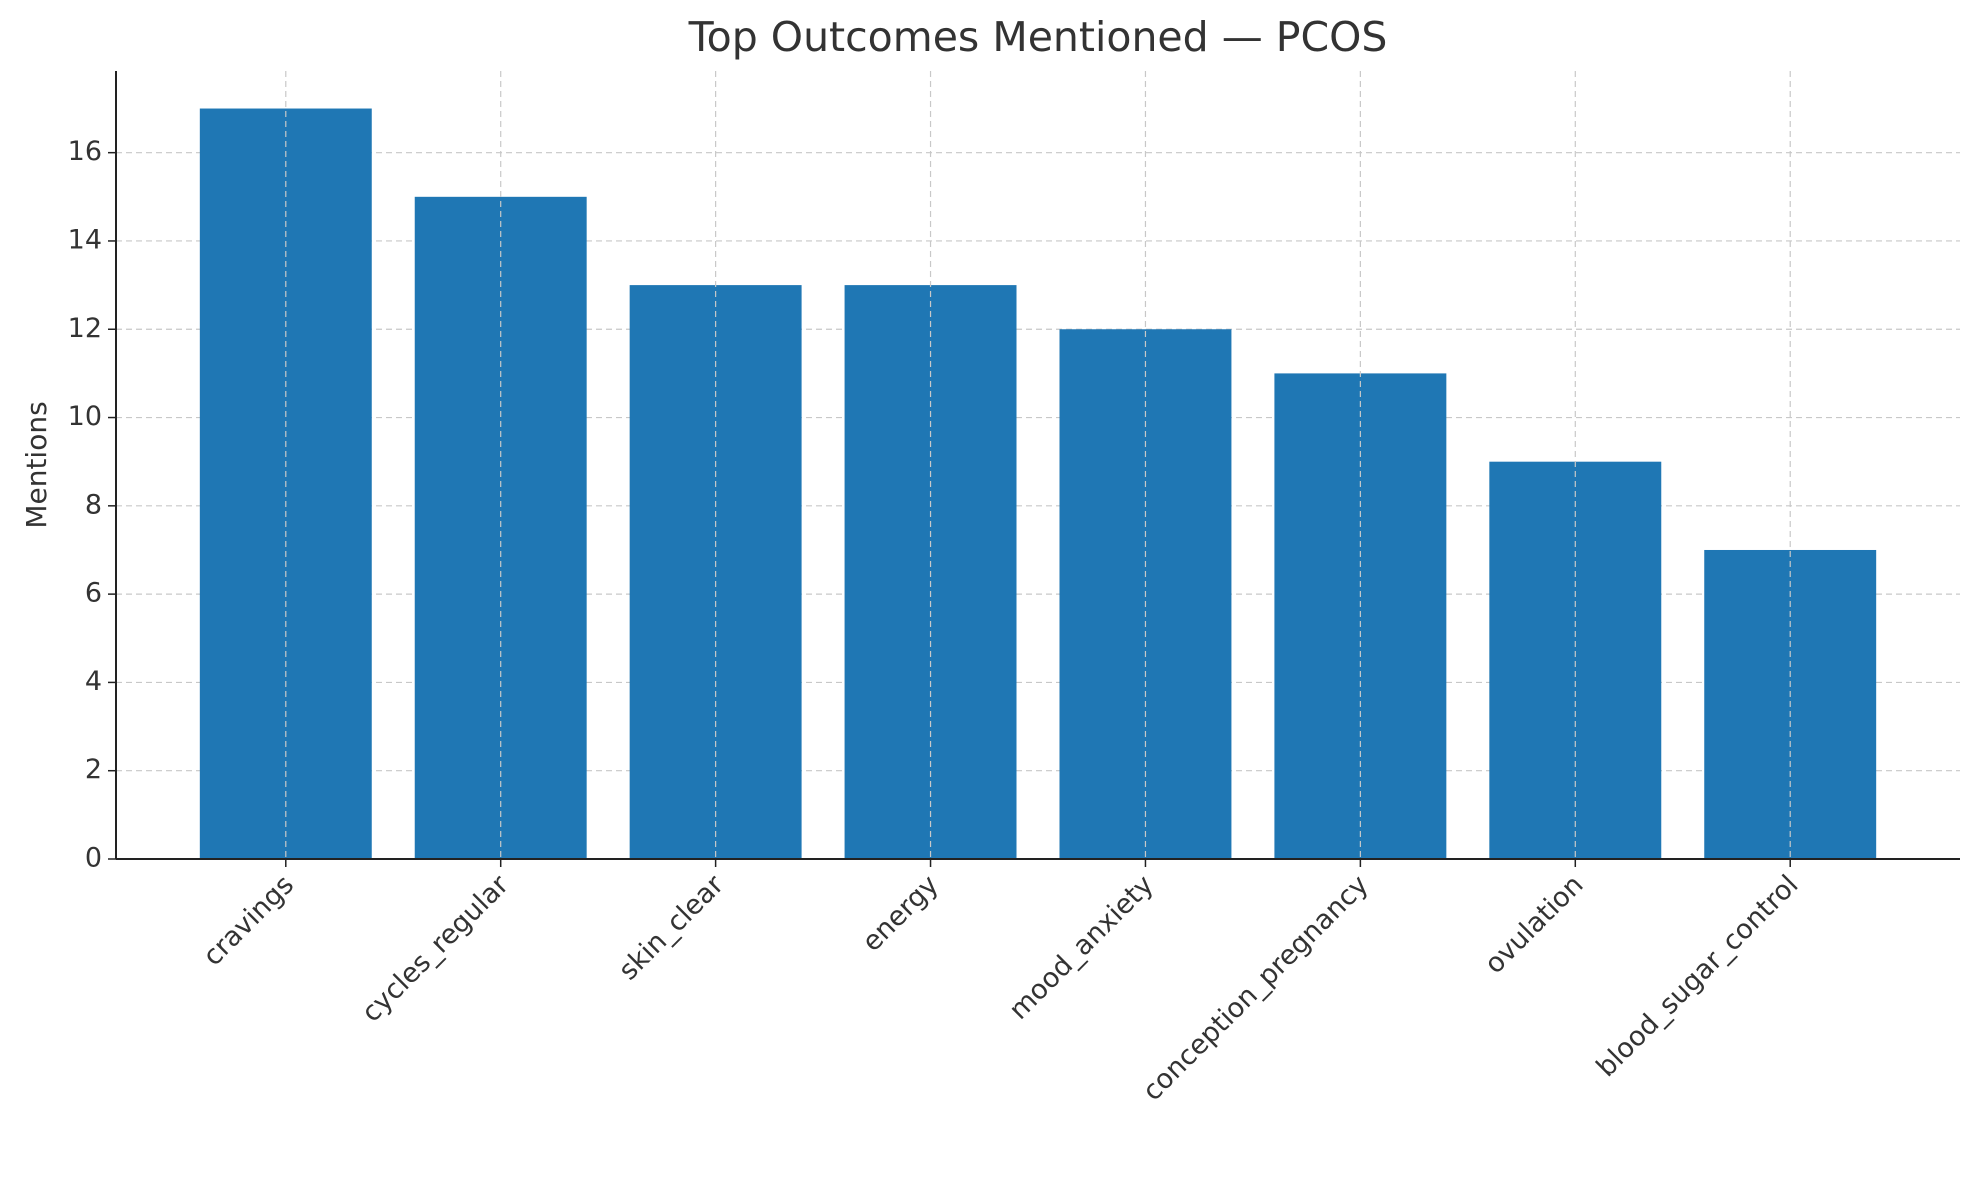 This screenshot has height=1180, width=1979. Describe the element at coordinates (672, 928) in the screenshot. I see `x-tick-label: skin_clear` at that location.